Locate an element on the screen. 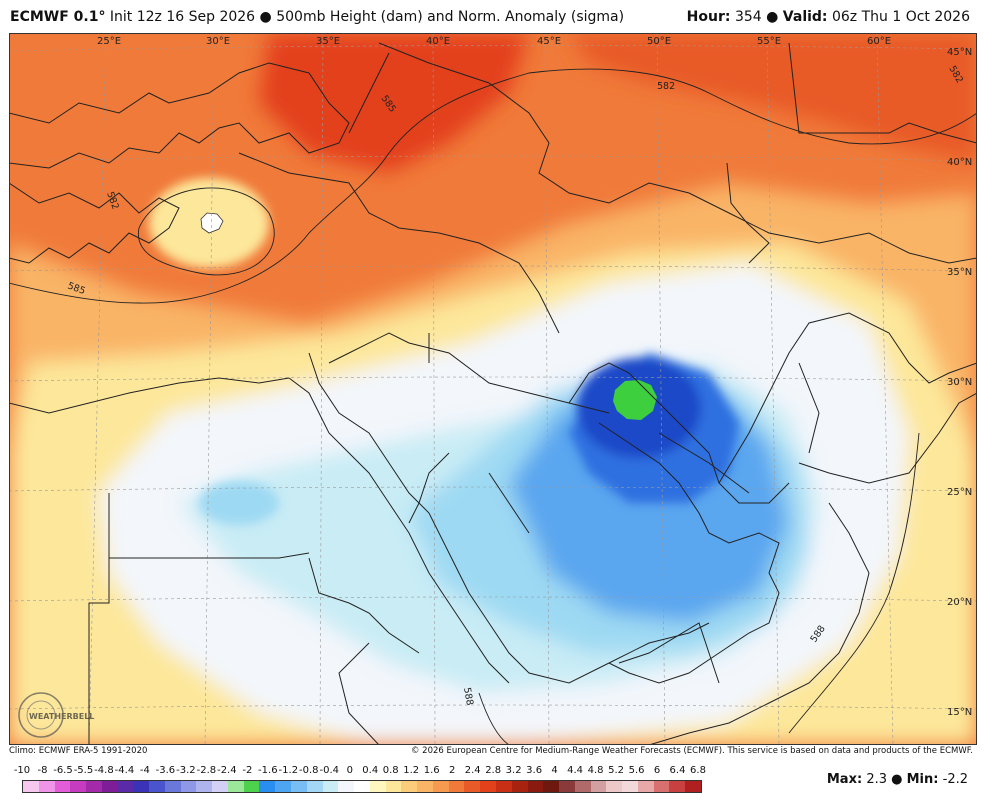 The height and width of the screenshot is (808, 984). valid-label: Valid: is located at coordinates (805, 17).